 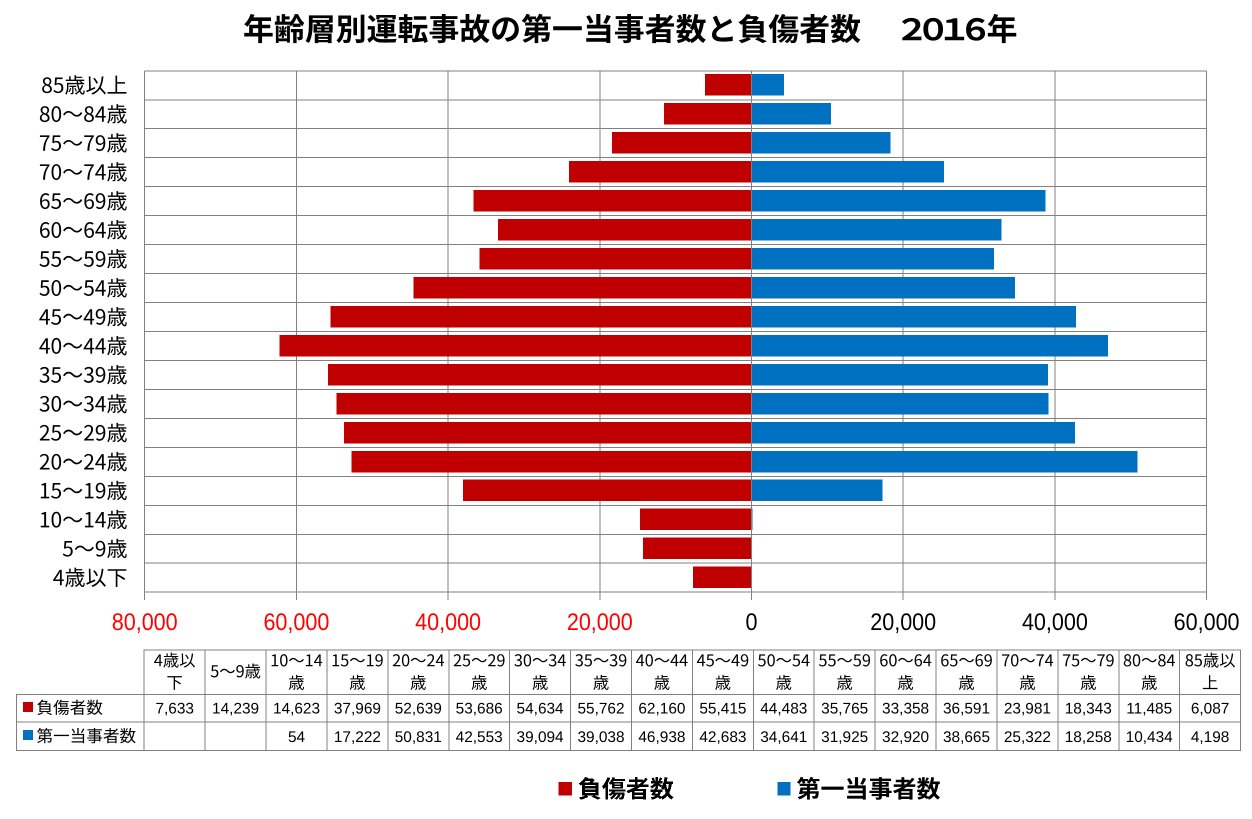 What do you see at coordinates (966, 709) in the screenshot?
I see `svg-text: 36,591` at bounding box center [966, 709].